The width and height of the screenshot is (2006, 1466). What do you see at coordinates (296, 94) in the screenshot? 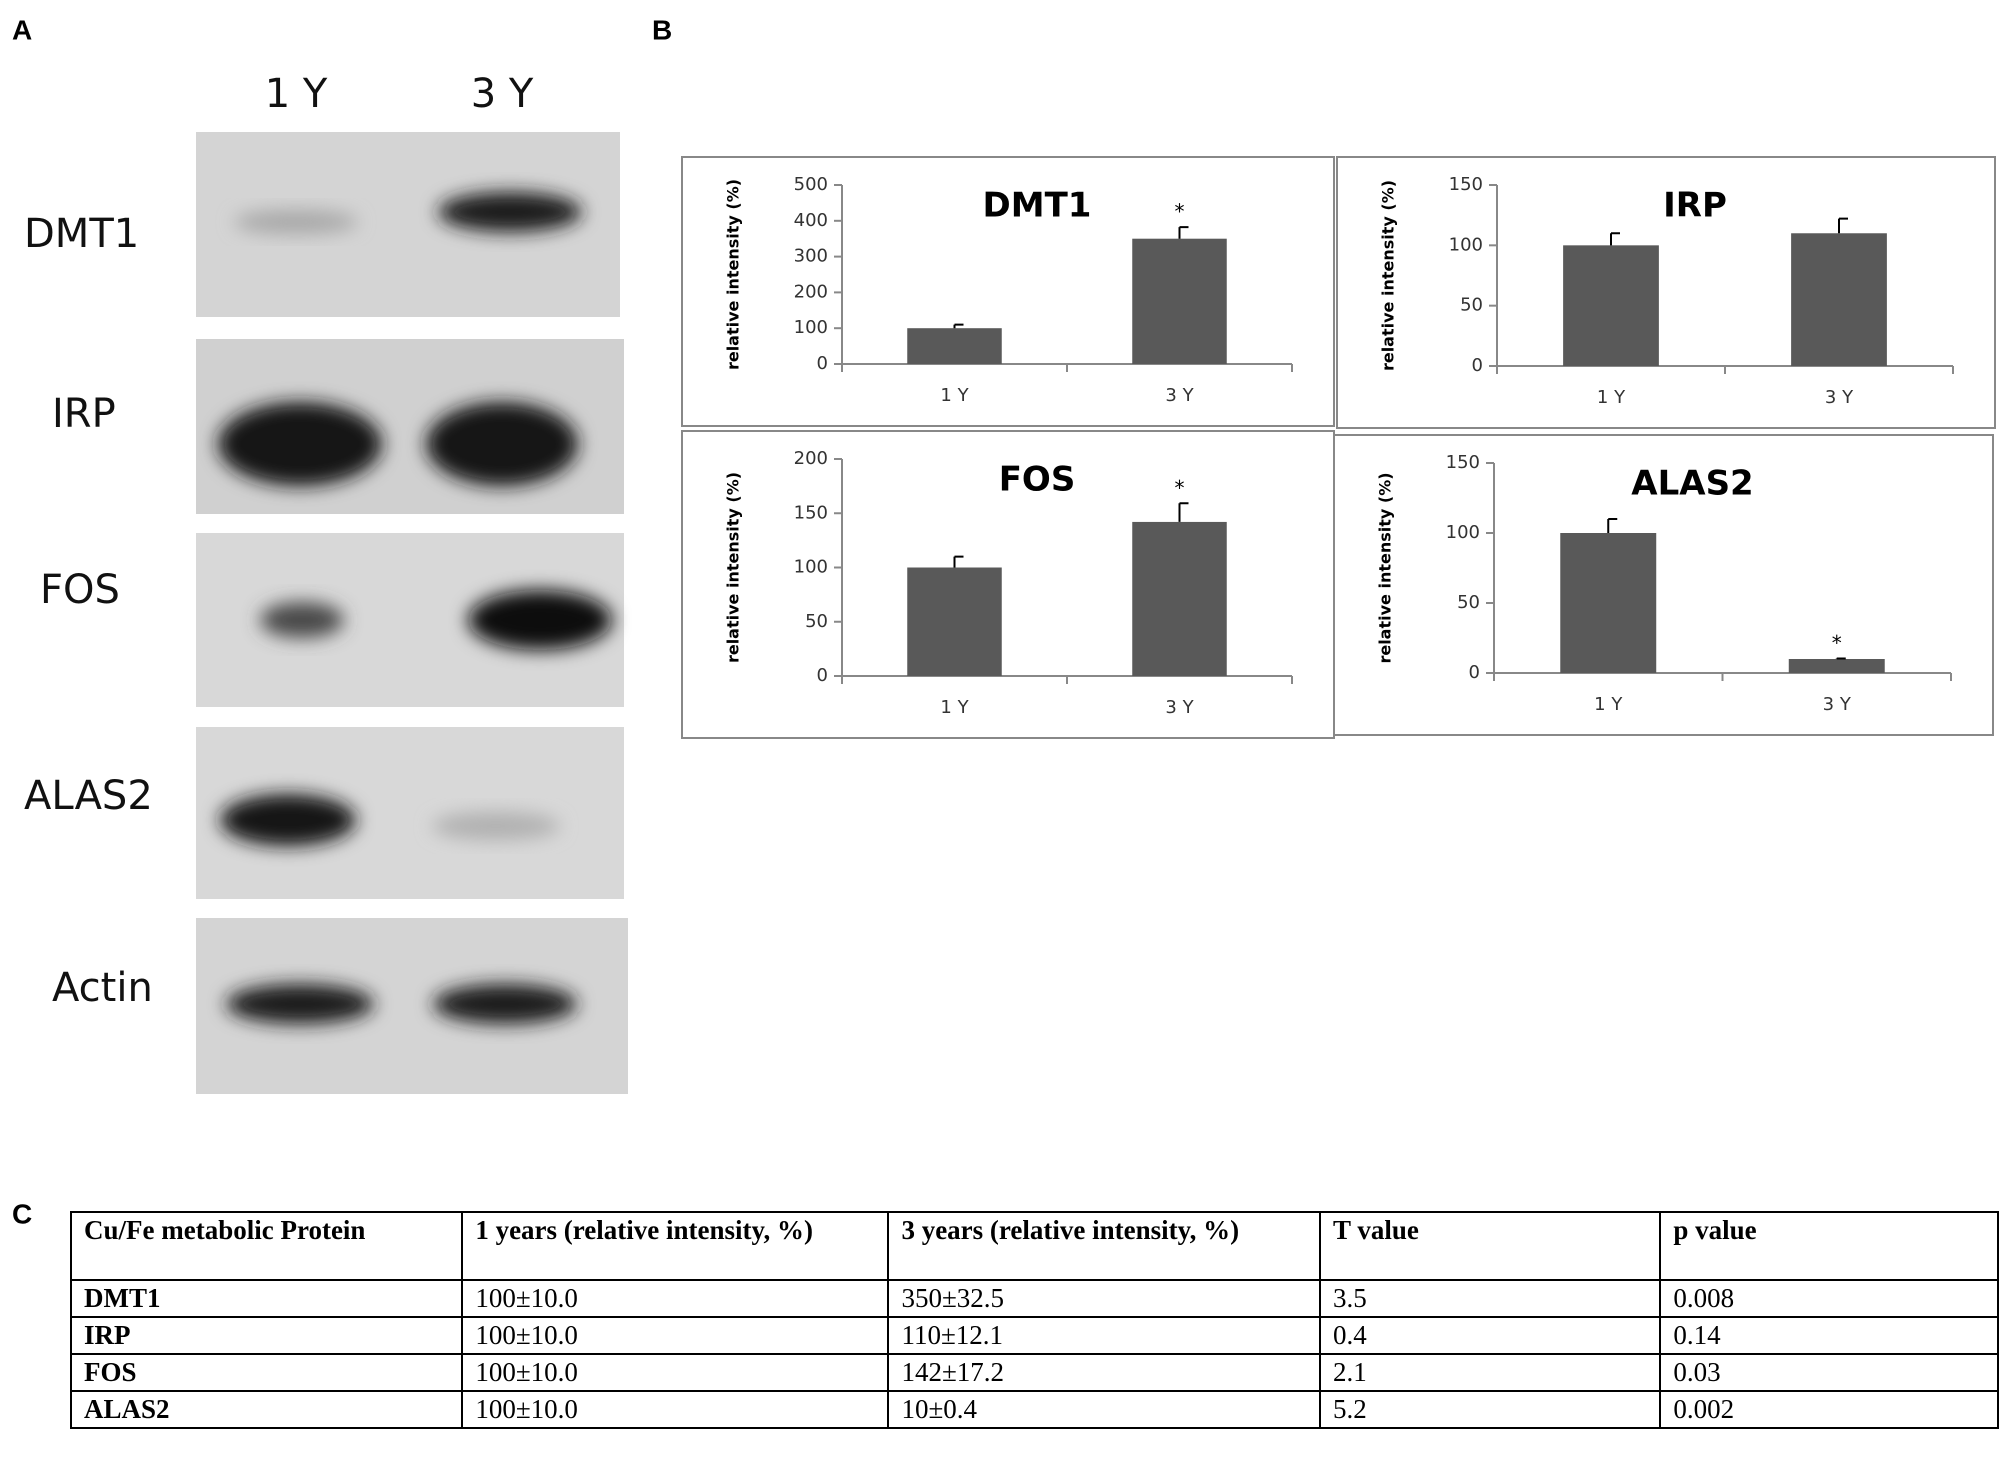
I see `lane-label: 1 Y` at bounding box center [296, 94].